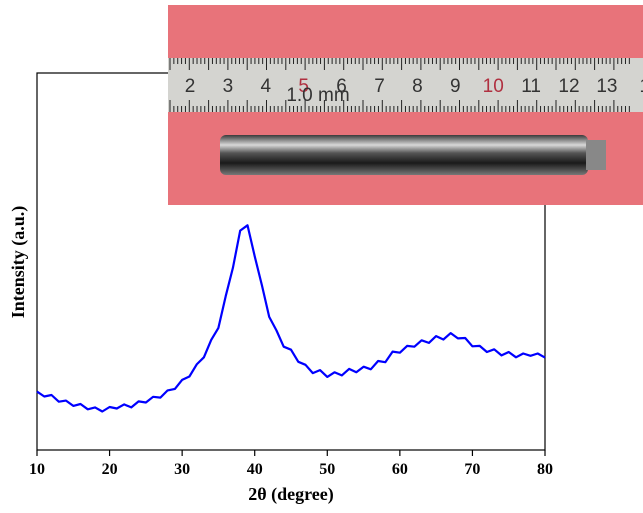  What do you see at coordinates (406, 85) in the screenshot?
I see `ruler-marks: 2 3 4 5 6 7 8 9 10 11 12 13 1 1.0 mm` at bounding box center [406, 85].